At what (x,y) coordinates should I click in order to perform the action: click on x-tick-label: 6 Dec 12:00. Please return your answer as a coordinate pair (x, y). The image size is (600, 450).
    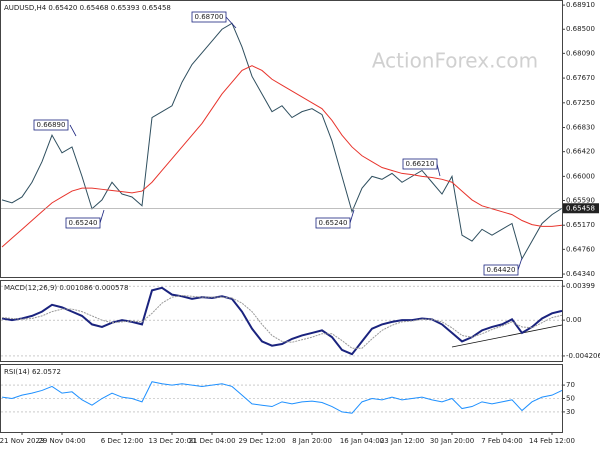
    Looking at the image, I should click on (122, 441).